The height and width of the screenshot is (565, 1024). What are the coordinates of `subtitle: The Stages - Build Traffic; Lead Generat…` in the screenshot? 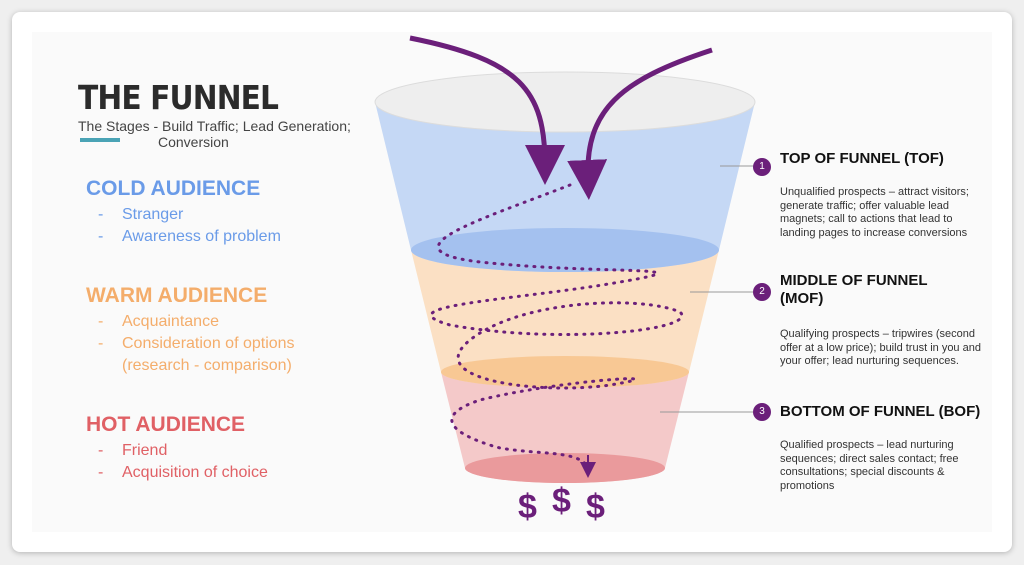 It's located at (214, 126).